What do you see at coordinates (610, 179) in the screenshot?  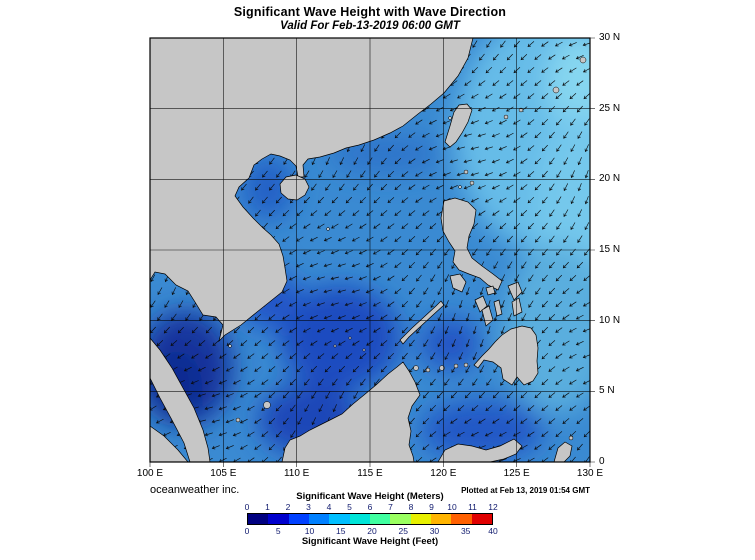 I see `lat-label: 20 N` at bounding box center [610, 179].